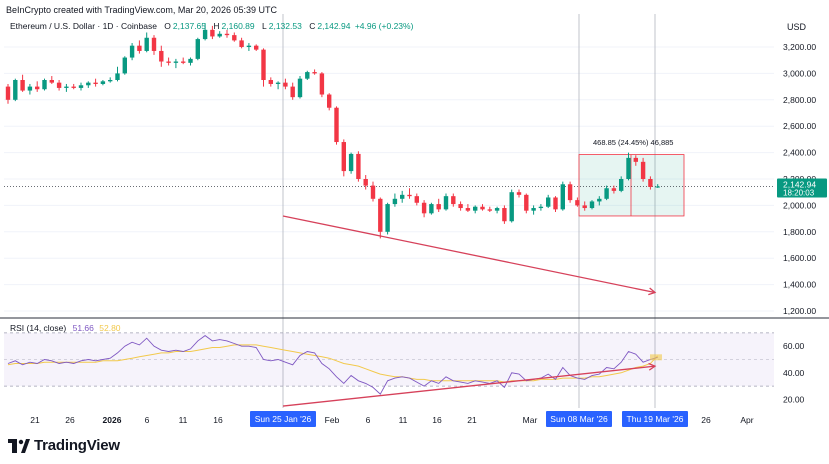  What do you see at coordinates (238, 26) in the screenshot?
I see `high-value: 2,160.89` at bounding box center [238, 26].